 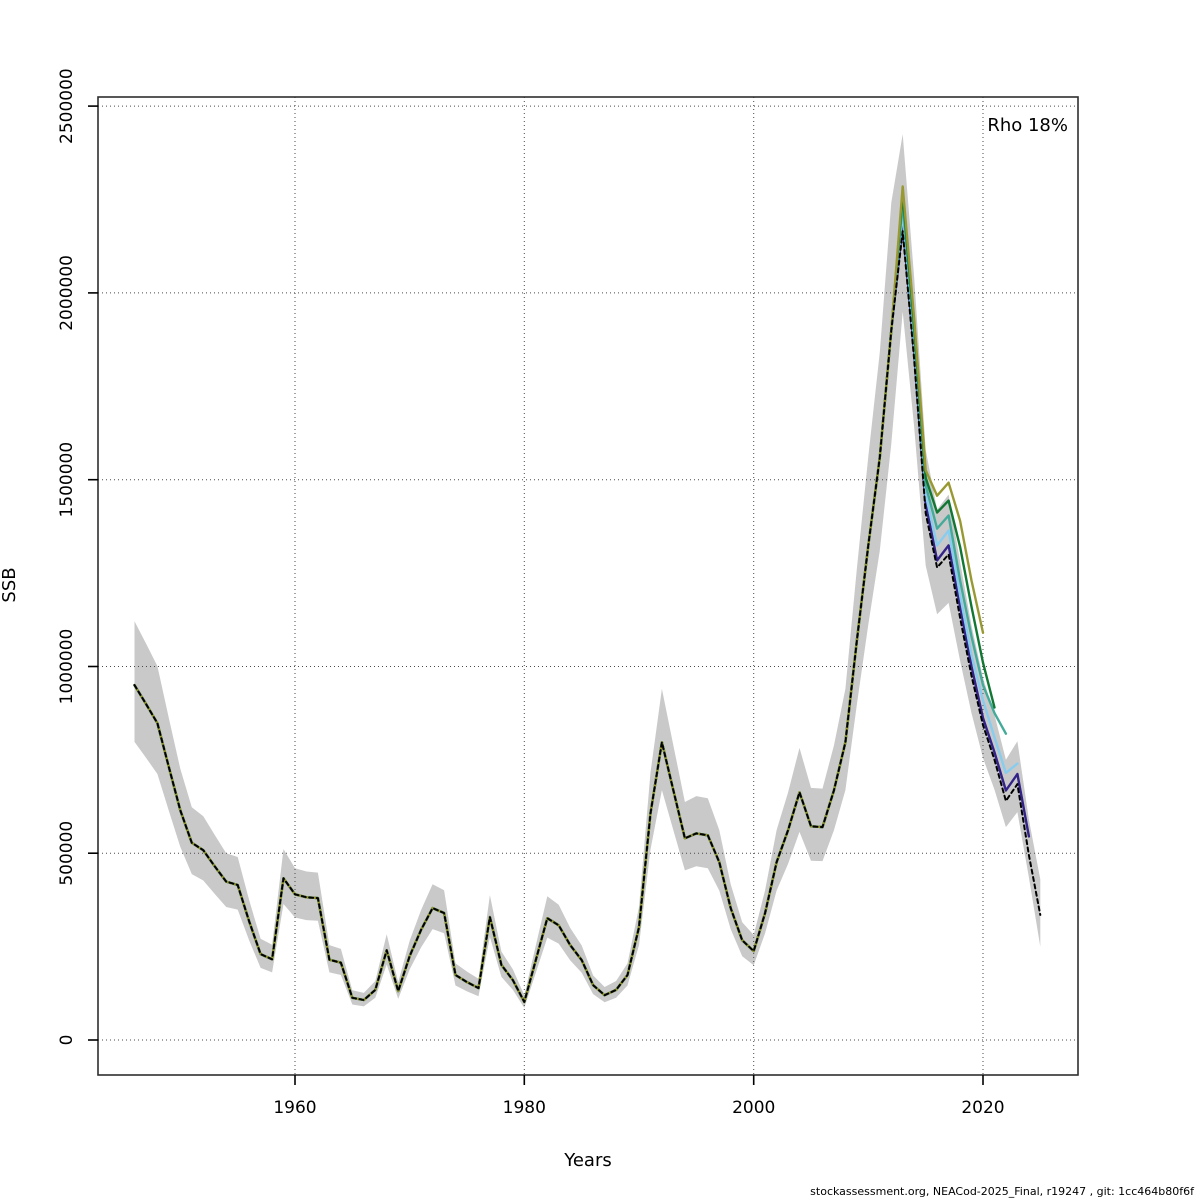 What do you see at coordinates (1027, 125) in the screenshot?
I see `rho-annotation: Rho 18%` at bounding box center [1027, 125].